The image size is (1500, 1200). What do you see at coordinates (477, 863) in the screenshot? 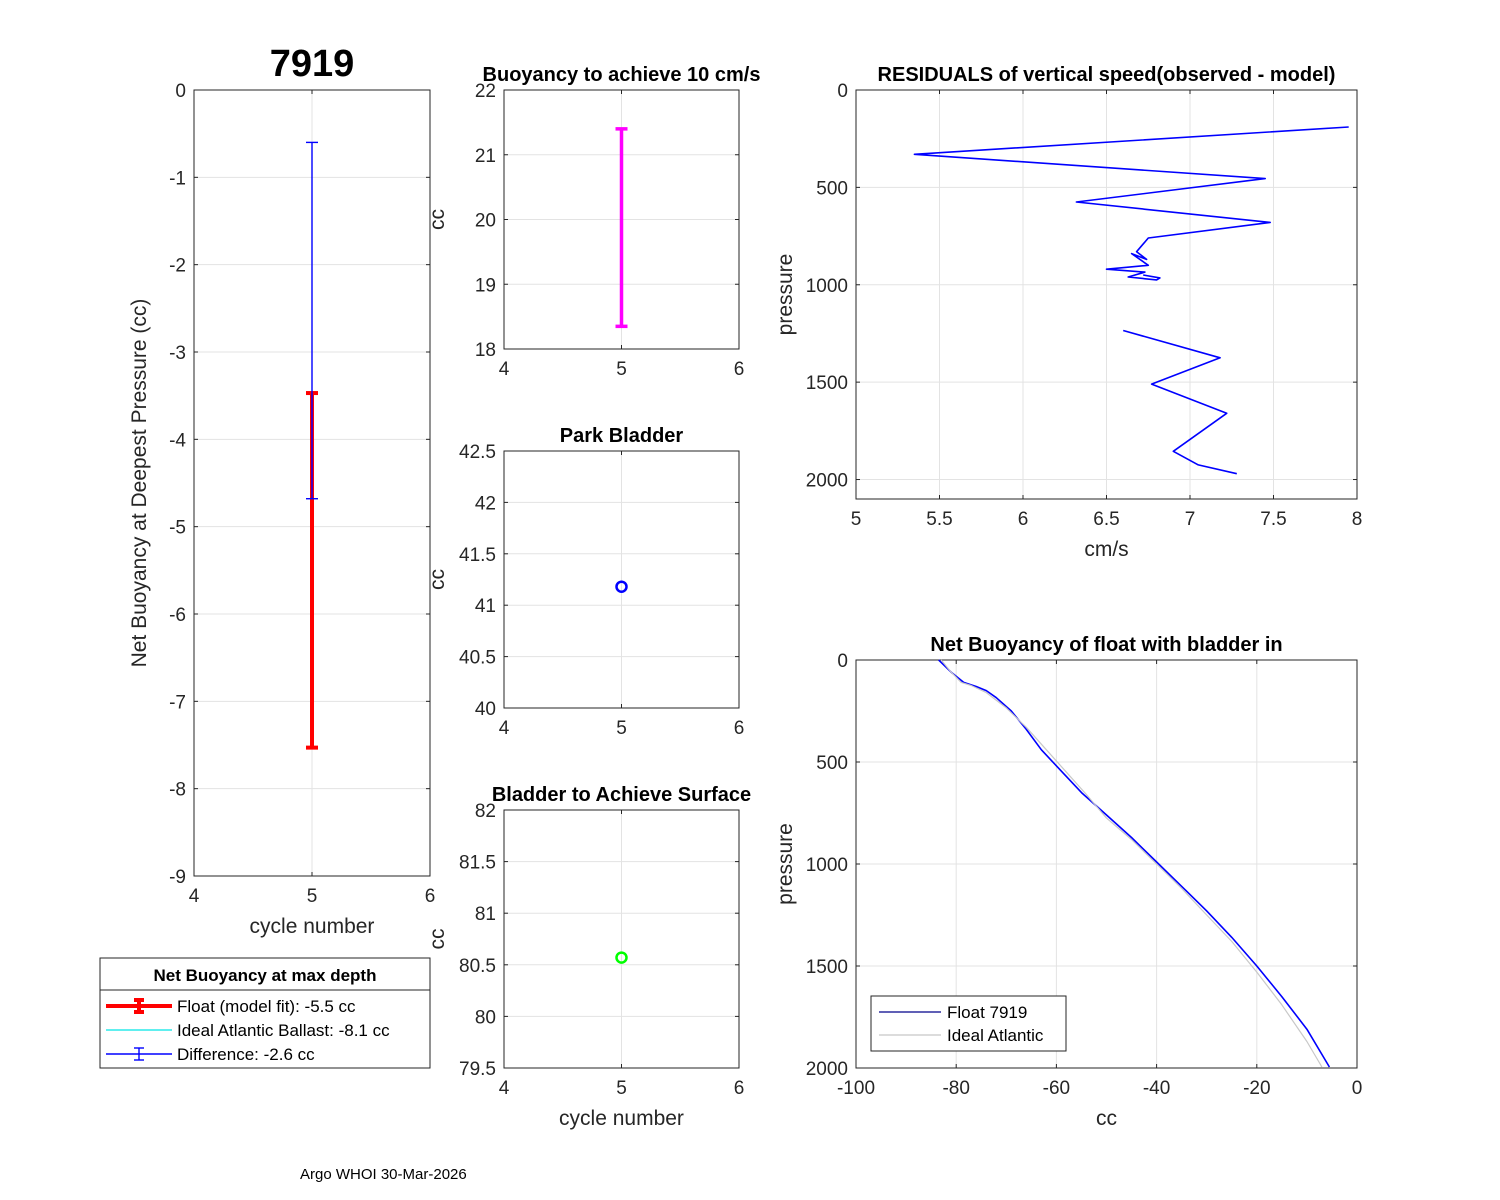
I see `y-tick-label: 81.5` at bounding box center [477, 863].